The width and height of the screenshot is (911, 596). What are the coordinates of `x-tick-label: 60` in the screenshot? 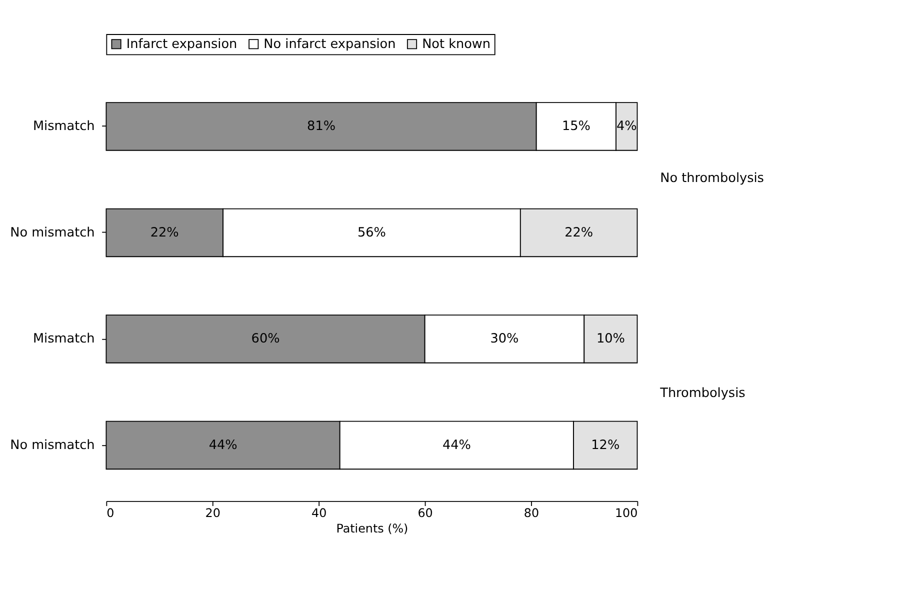 It's located at (425, 513).